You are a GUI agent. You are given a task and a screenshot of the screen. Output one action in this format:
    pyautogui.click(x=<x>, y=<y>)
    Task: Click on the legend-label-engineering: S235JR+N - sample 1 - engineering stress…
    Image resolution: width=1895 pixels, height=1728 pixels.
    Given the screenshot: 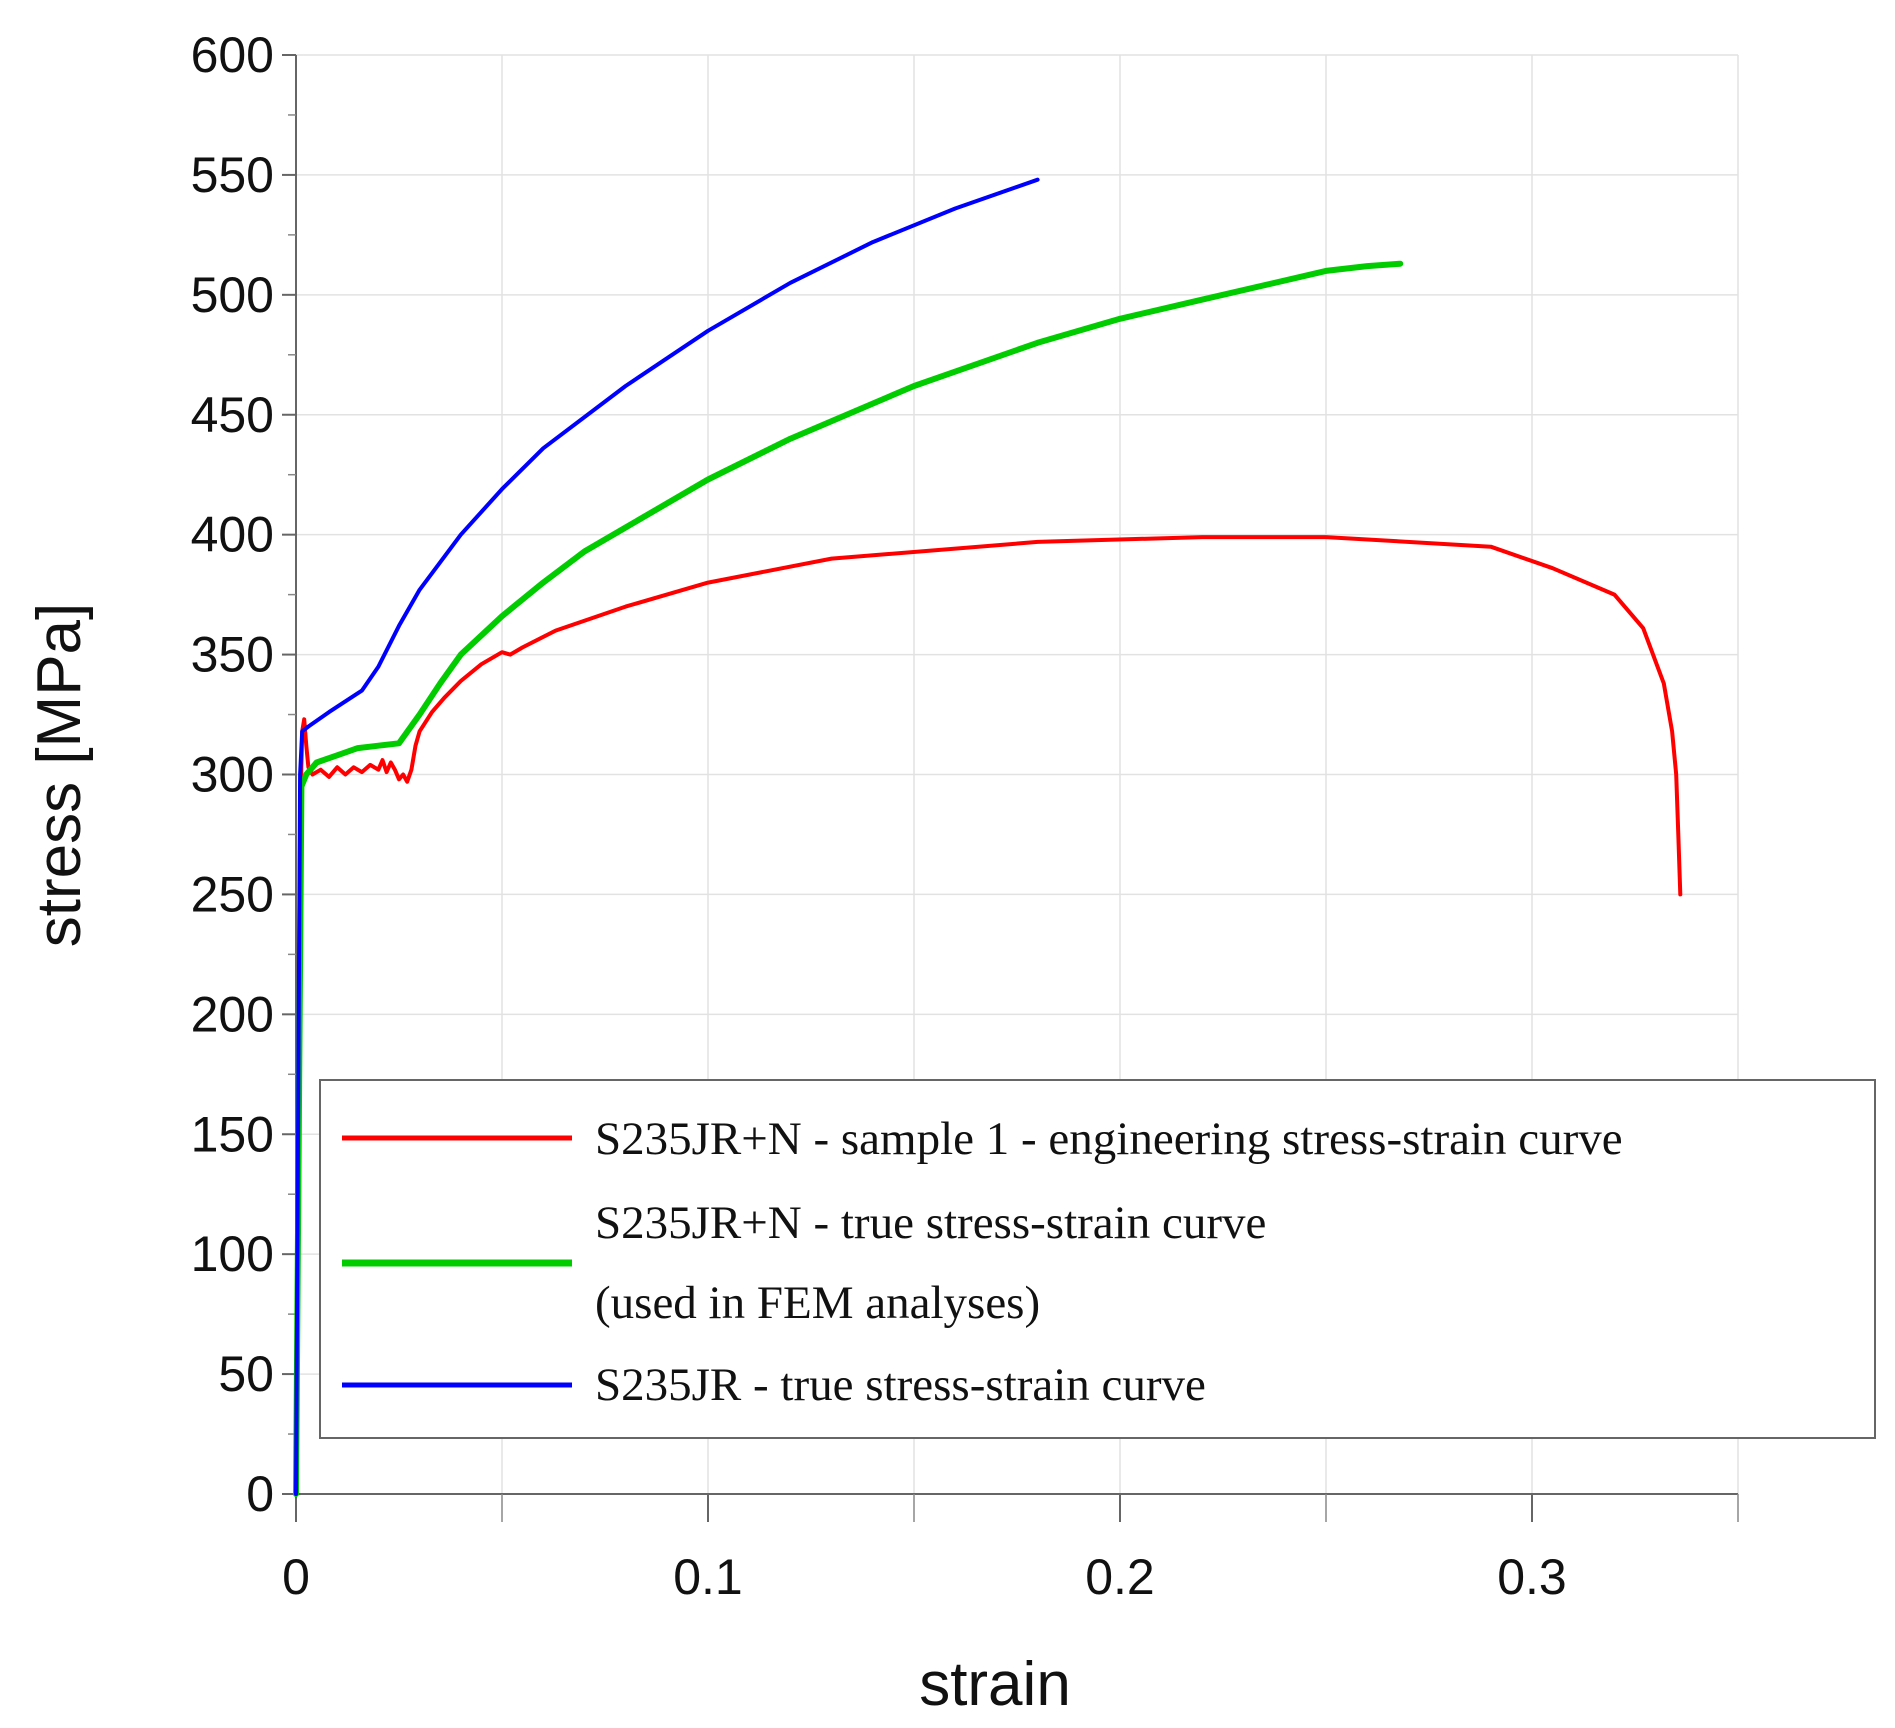 What is the action you would take?
    pyautogui.click(x=1109, y=1139)
    